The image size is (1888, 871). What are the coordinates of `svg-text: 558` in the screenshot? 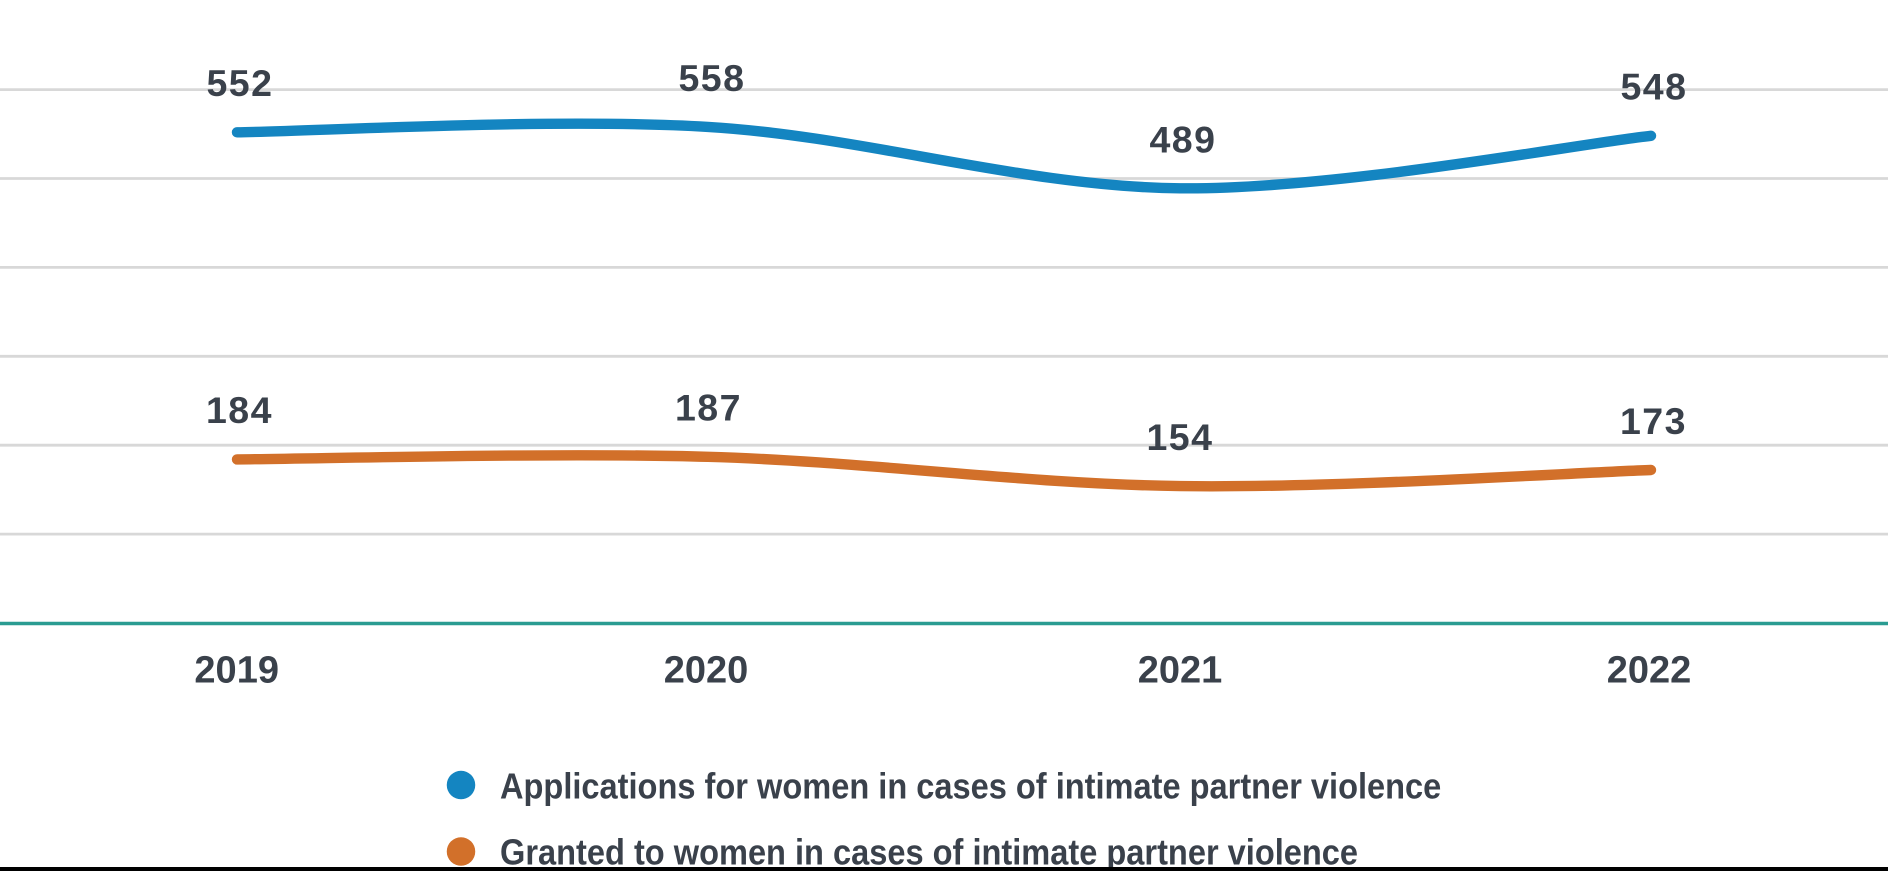 It's located at (711, 78).